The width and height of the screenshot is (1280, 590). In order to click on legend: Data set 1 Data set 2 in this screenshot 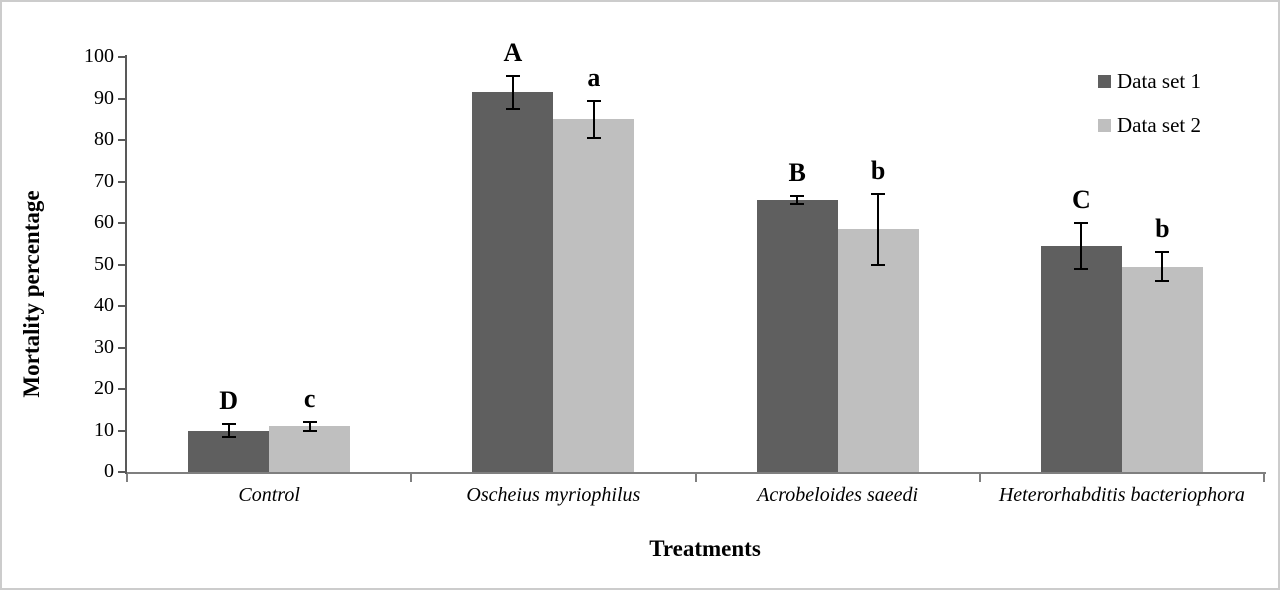, I will do `click(1149, 115)`.